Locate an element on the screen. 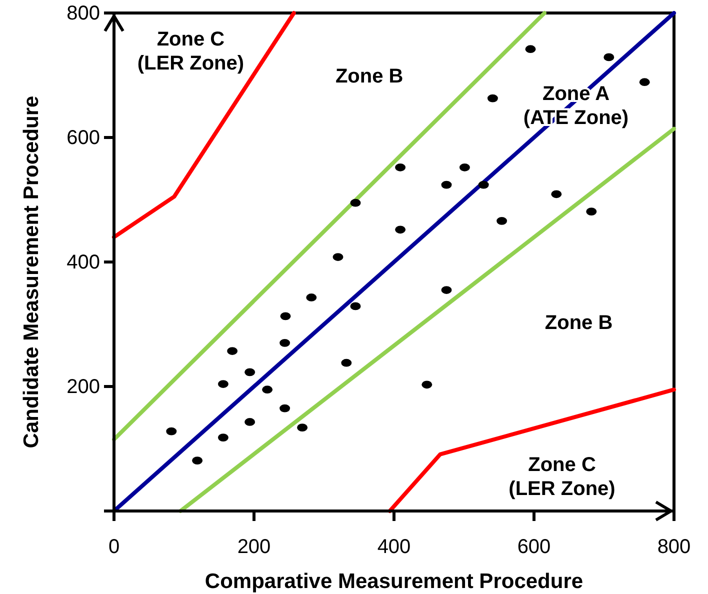 The height and width of the screenshot is (594, 708). x-tick-label: 200 is located at coordinates (254, 547).